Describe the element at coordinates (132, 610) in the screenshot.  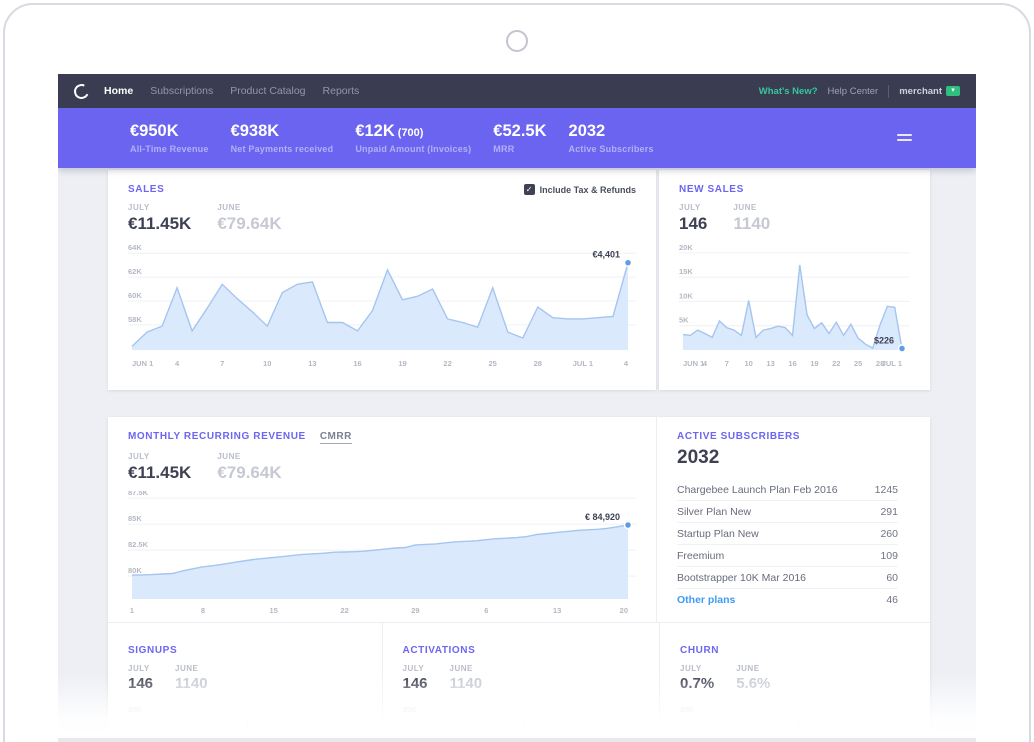
I see `svg-text: 1` at that location.